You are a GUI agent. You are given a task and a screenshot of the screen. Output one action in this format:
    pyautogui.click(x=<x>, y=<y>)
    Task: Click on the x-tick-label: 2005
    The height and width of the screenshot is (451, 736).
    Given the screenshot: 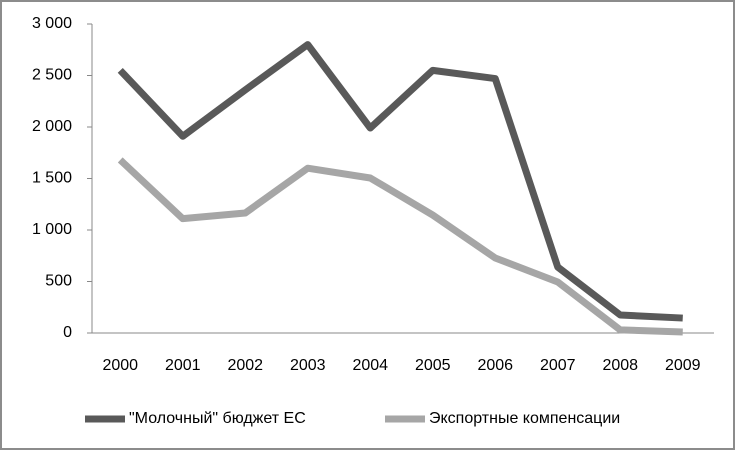 What is the action you would take?
    pyautogui.click(x=433, y=365)
    